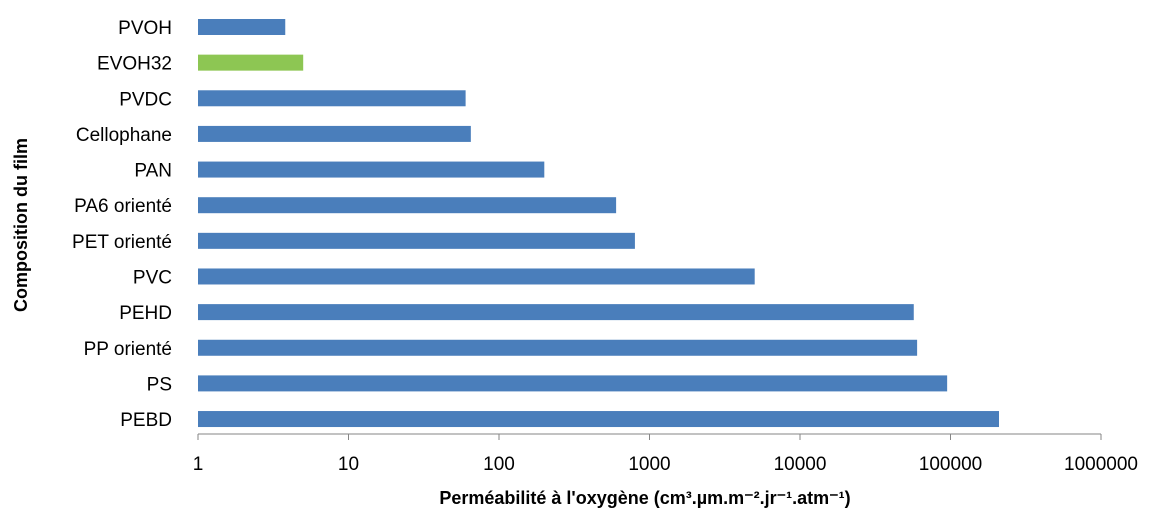 The image size is (1157, 522). I want to click on category-label: PVOH, so click(145, 28).